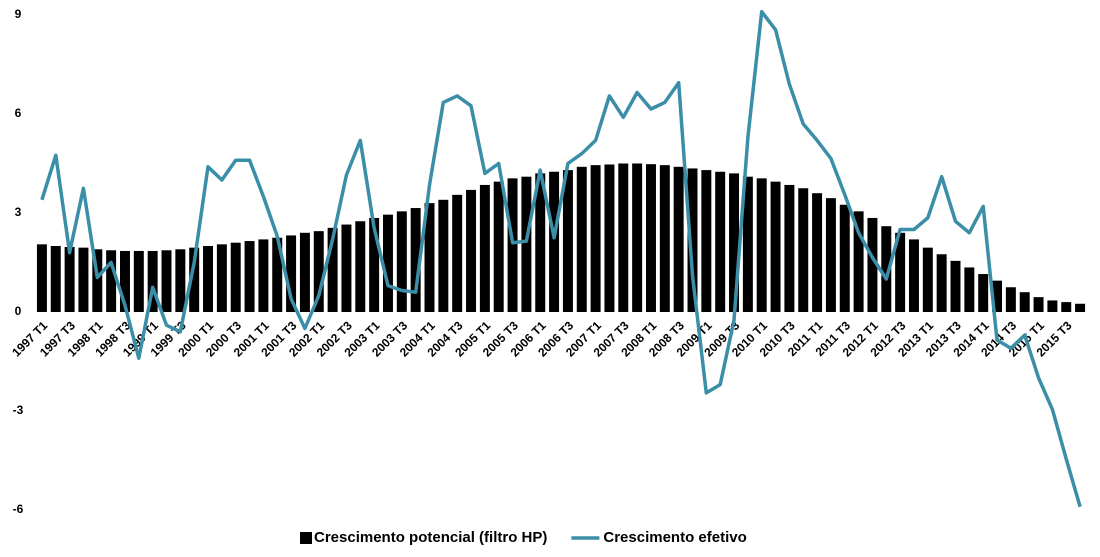  What do you see at coordinates (674, 537) in the screenshot?
I see `legend-label: Crescimento efetivo` at bounding box center [674, 537].